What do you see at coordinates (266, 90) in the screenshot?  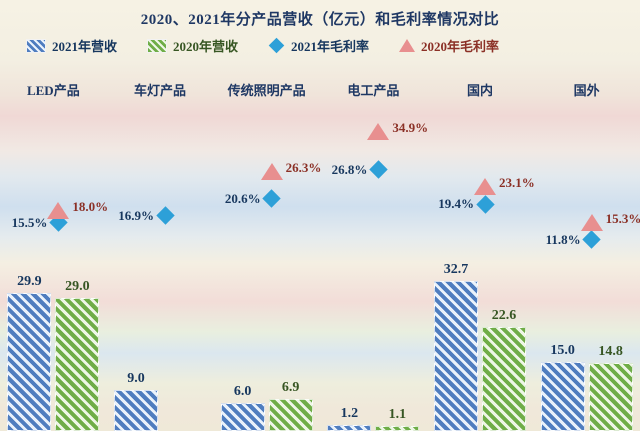 I see `category-label: 传统照明产品` at bounding box center [266, 90].